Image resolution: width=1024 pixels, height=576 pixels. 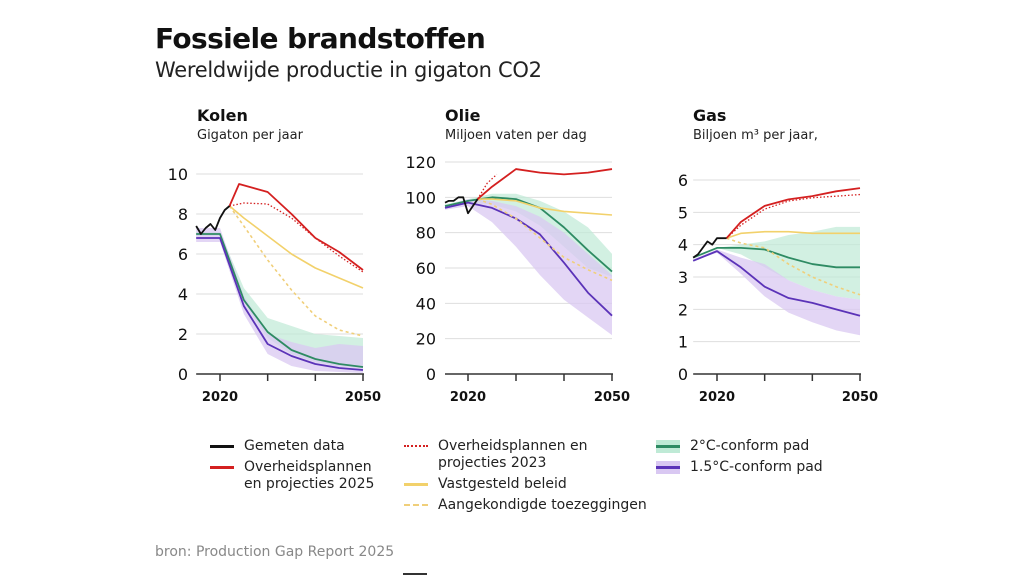 What do you see at coordinates (416, 446) in the screenshot?
I see `legend-swatch-gov2023` at bounding box center [416, 446].